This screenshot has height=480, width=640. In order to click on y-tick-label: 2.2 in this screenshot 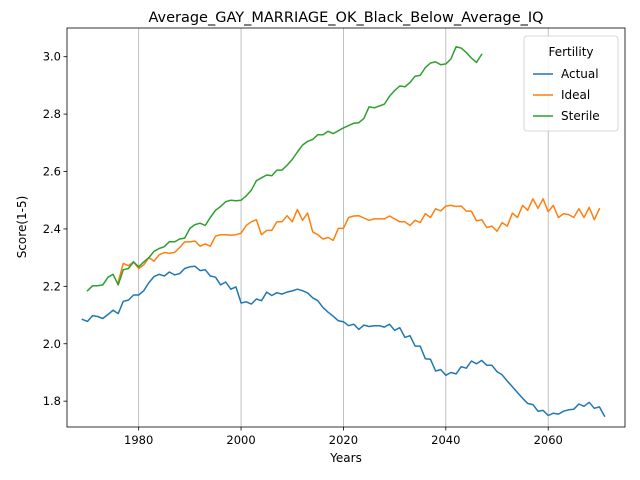, I will do `click(52, 286)`.